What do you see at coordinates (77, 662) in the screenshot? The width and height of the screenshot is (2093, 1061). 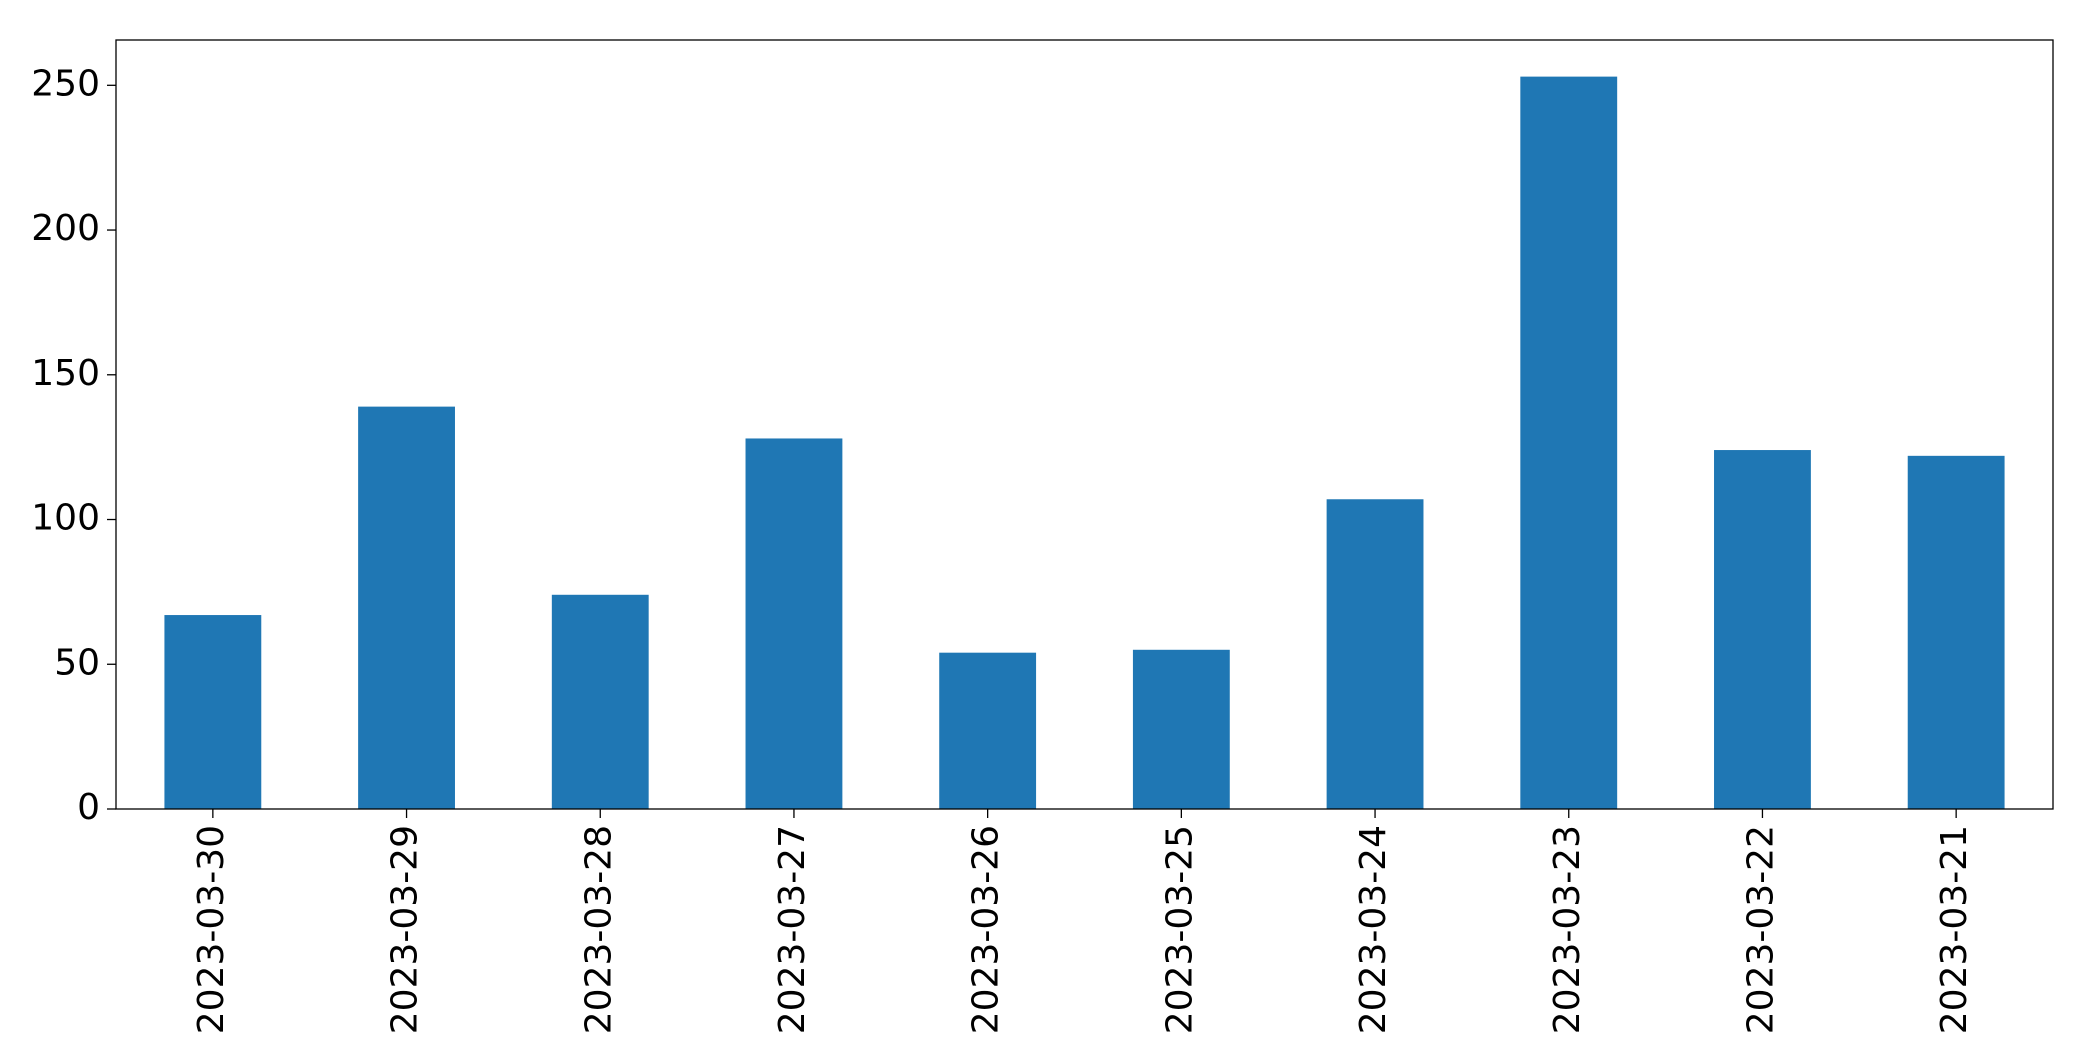 I see `y-tick-label: 50` at bounding box center [77, 662].